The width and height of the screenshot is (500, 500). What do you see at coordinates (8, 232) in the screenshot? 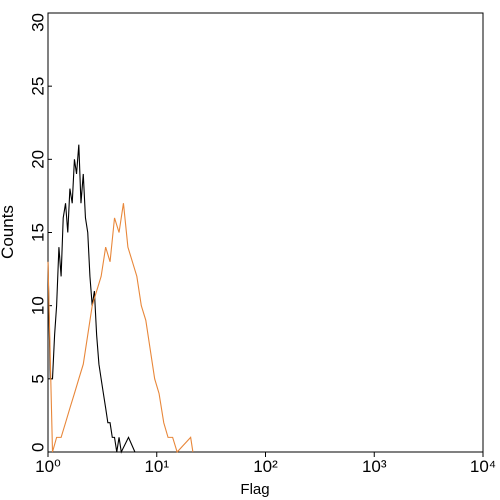
I see `y-axis-label: Counts` at bounding box center [8, 232].